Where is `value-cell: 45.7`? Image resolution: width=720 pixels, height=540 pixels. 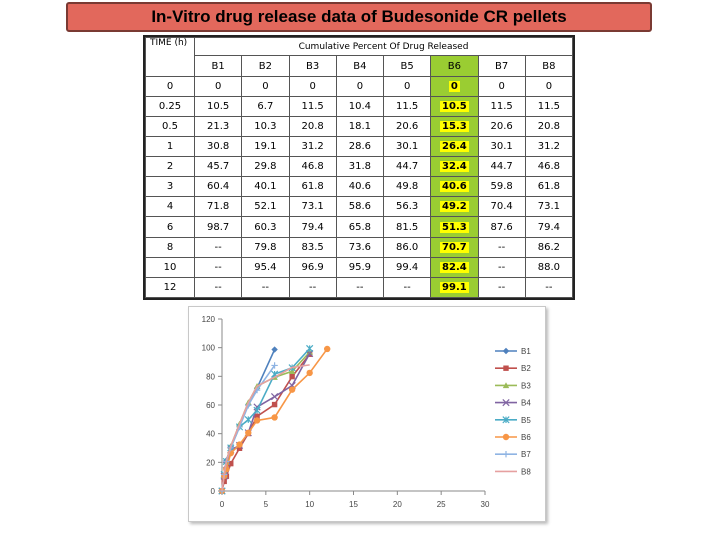 value-cell: 45.7 is located at coordinates (218, 167).